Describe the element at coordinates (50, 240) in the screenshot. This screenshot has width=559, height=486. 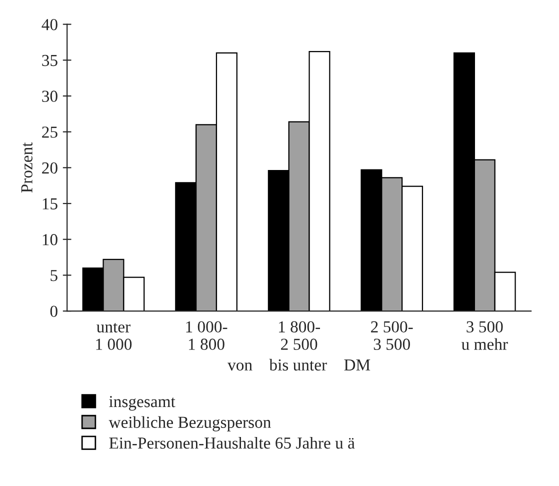
I see `y-tick-label: 10` at that location.